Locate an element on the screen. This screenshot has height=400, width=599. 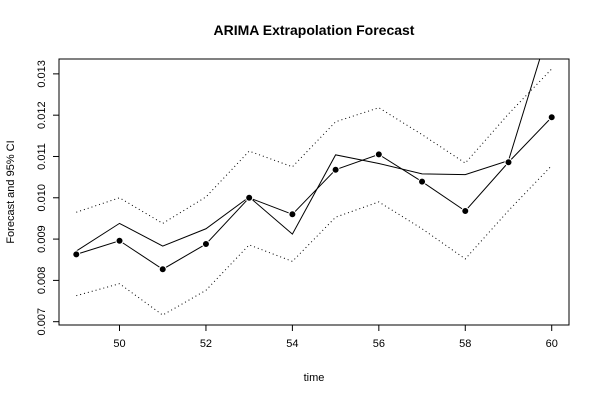
x-tick-label: 58 is located at coordinates (465, 344).